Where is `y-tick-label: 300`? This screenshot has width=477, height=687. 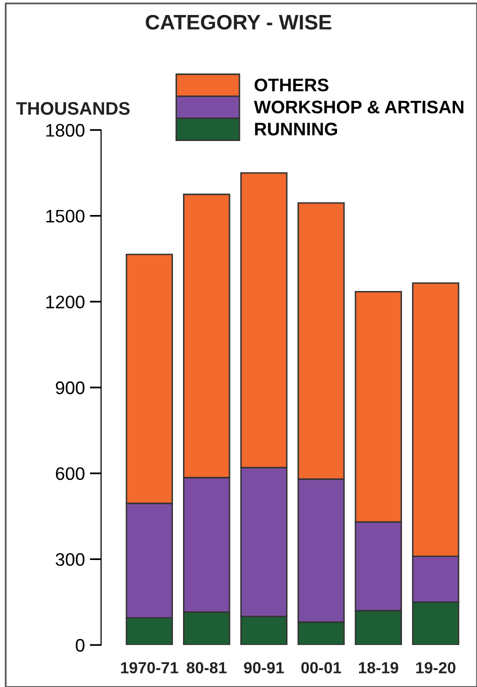
y-tick-label: 300 is located at coordinates (70, 559).